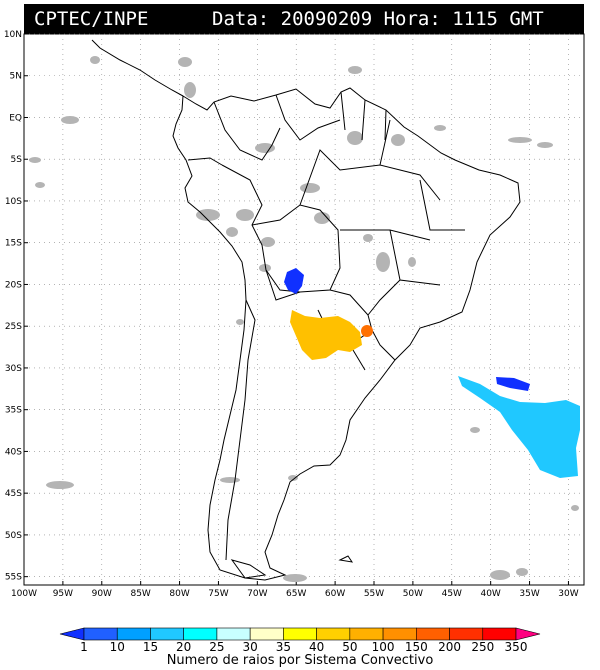  Describe the element at coordinates (449, 647) in the screenshot. I see `legend-tick-label: 200` at that location.